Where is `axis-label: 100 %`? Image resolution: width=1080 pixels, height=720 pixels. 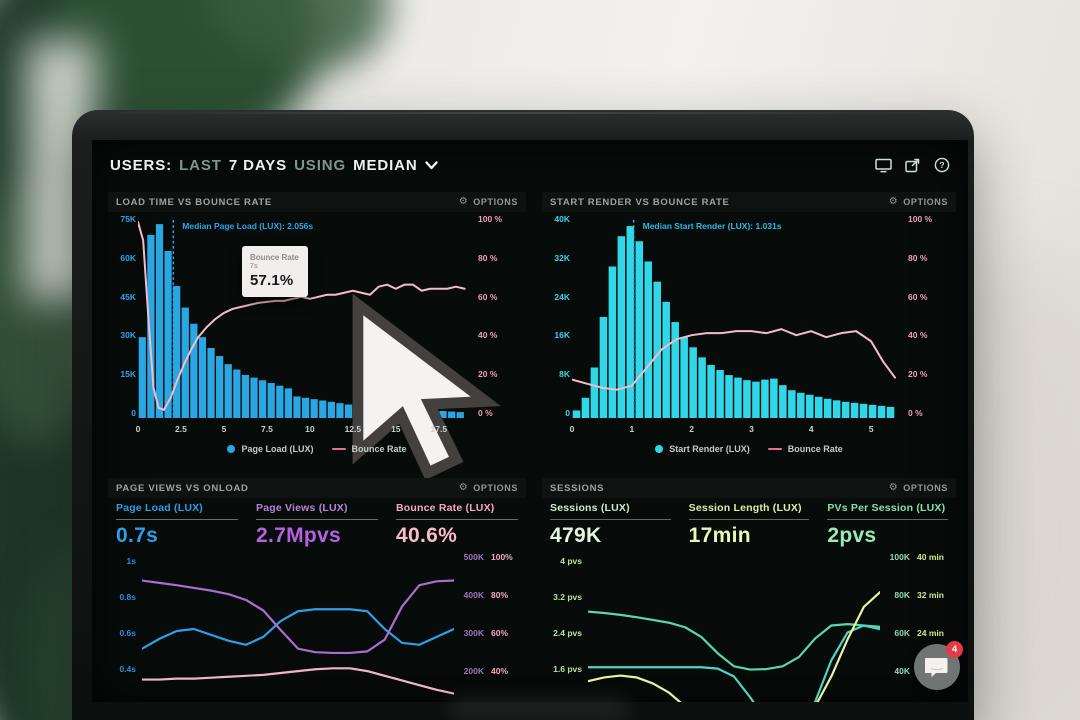
axis-label: 100 % is located at coordinates (920, 219).